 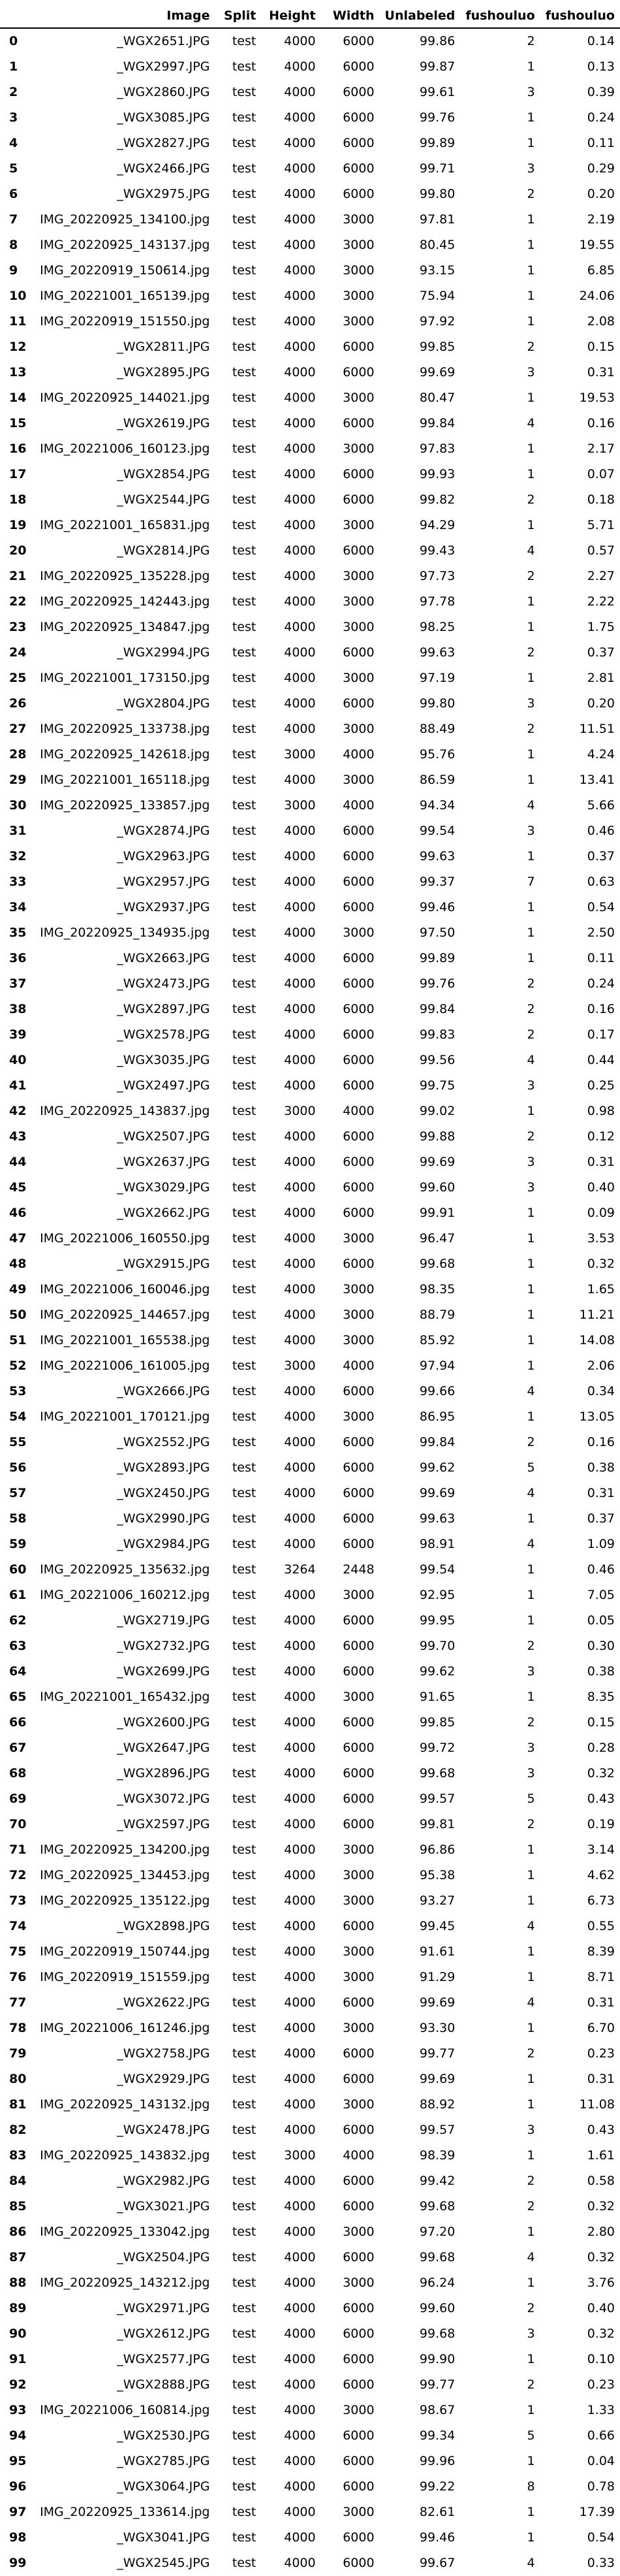 What do you see at coordinates (601, 1544) in the screenshot?
I see `fushouluo-percent-cell: 1.09` at bounding box center [601, 1544].